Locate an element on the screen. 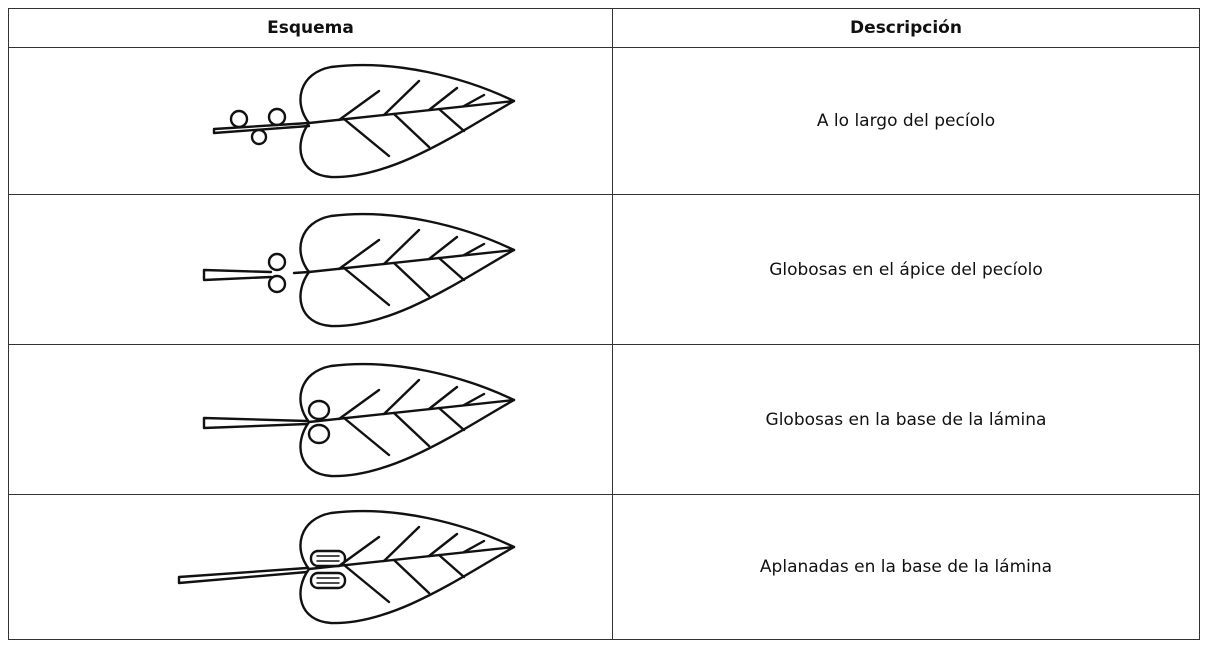 The width and height of the screenshot is (1205, 648). description: A lo largo del pecíolo is located at coordinates (906, 121).